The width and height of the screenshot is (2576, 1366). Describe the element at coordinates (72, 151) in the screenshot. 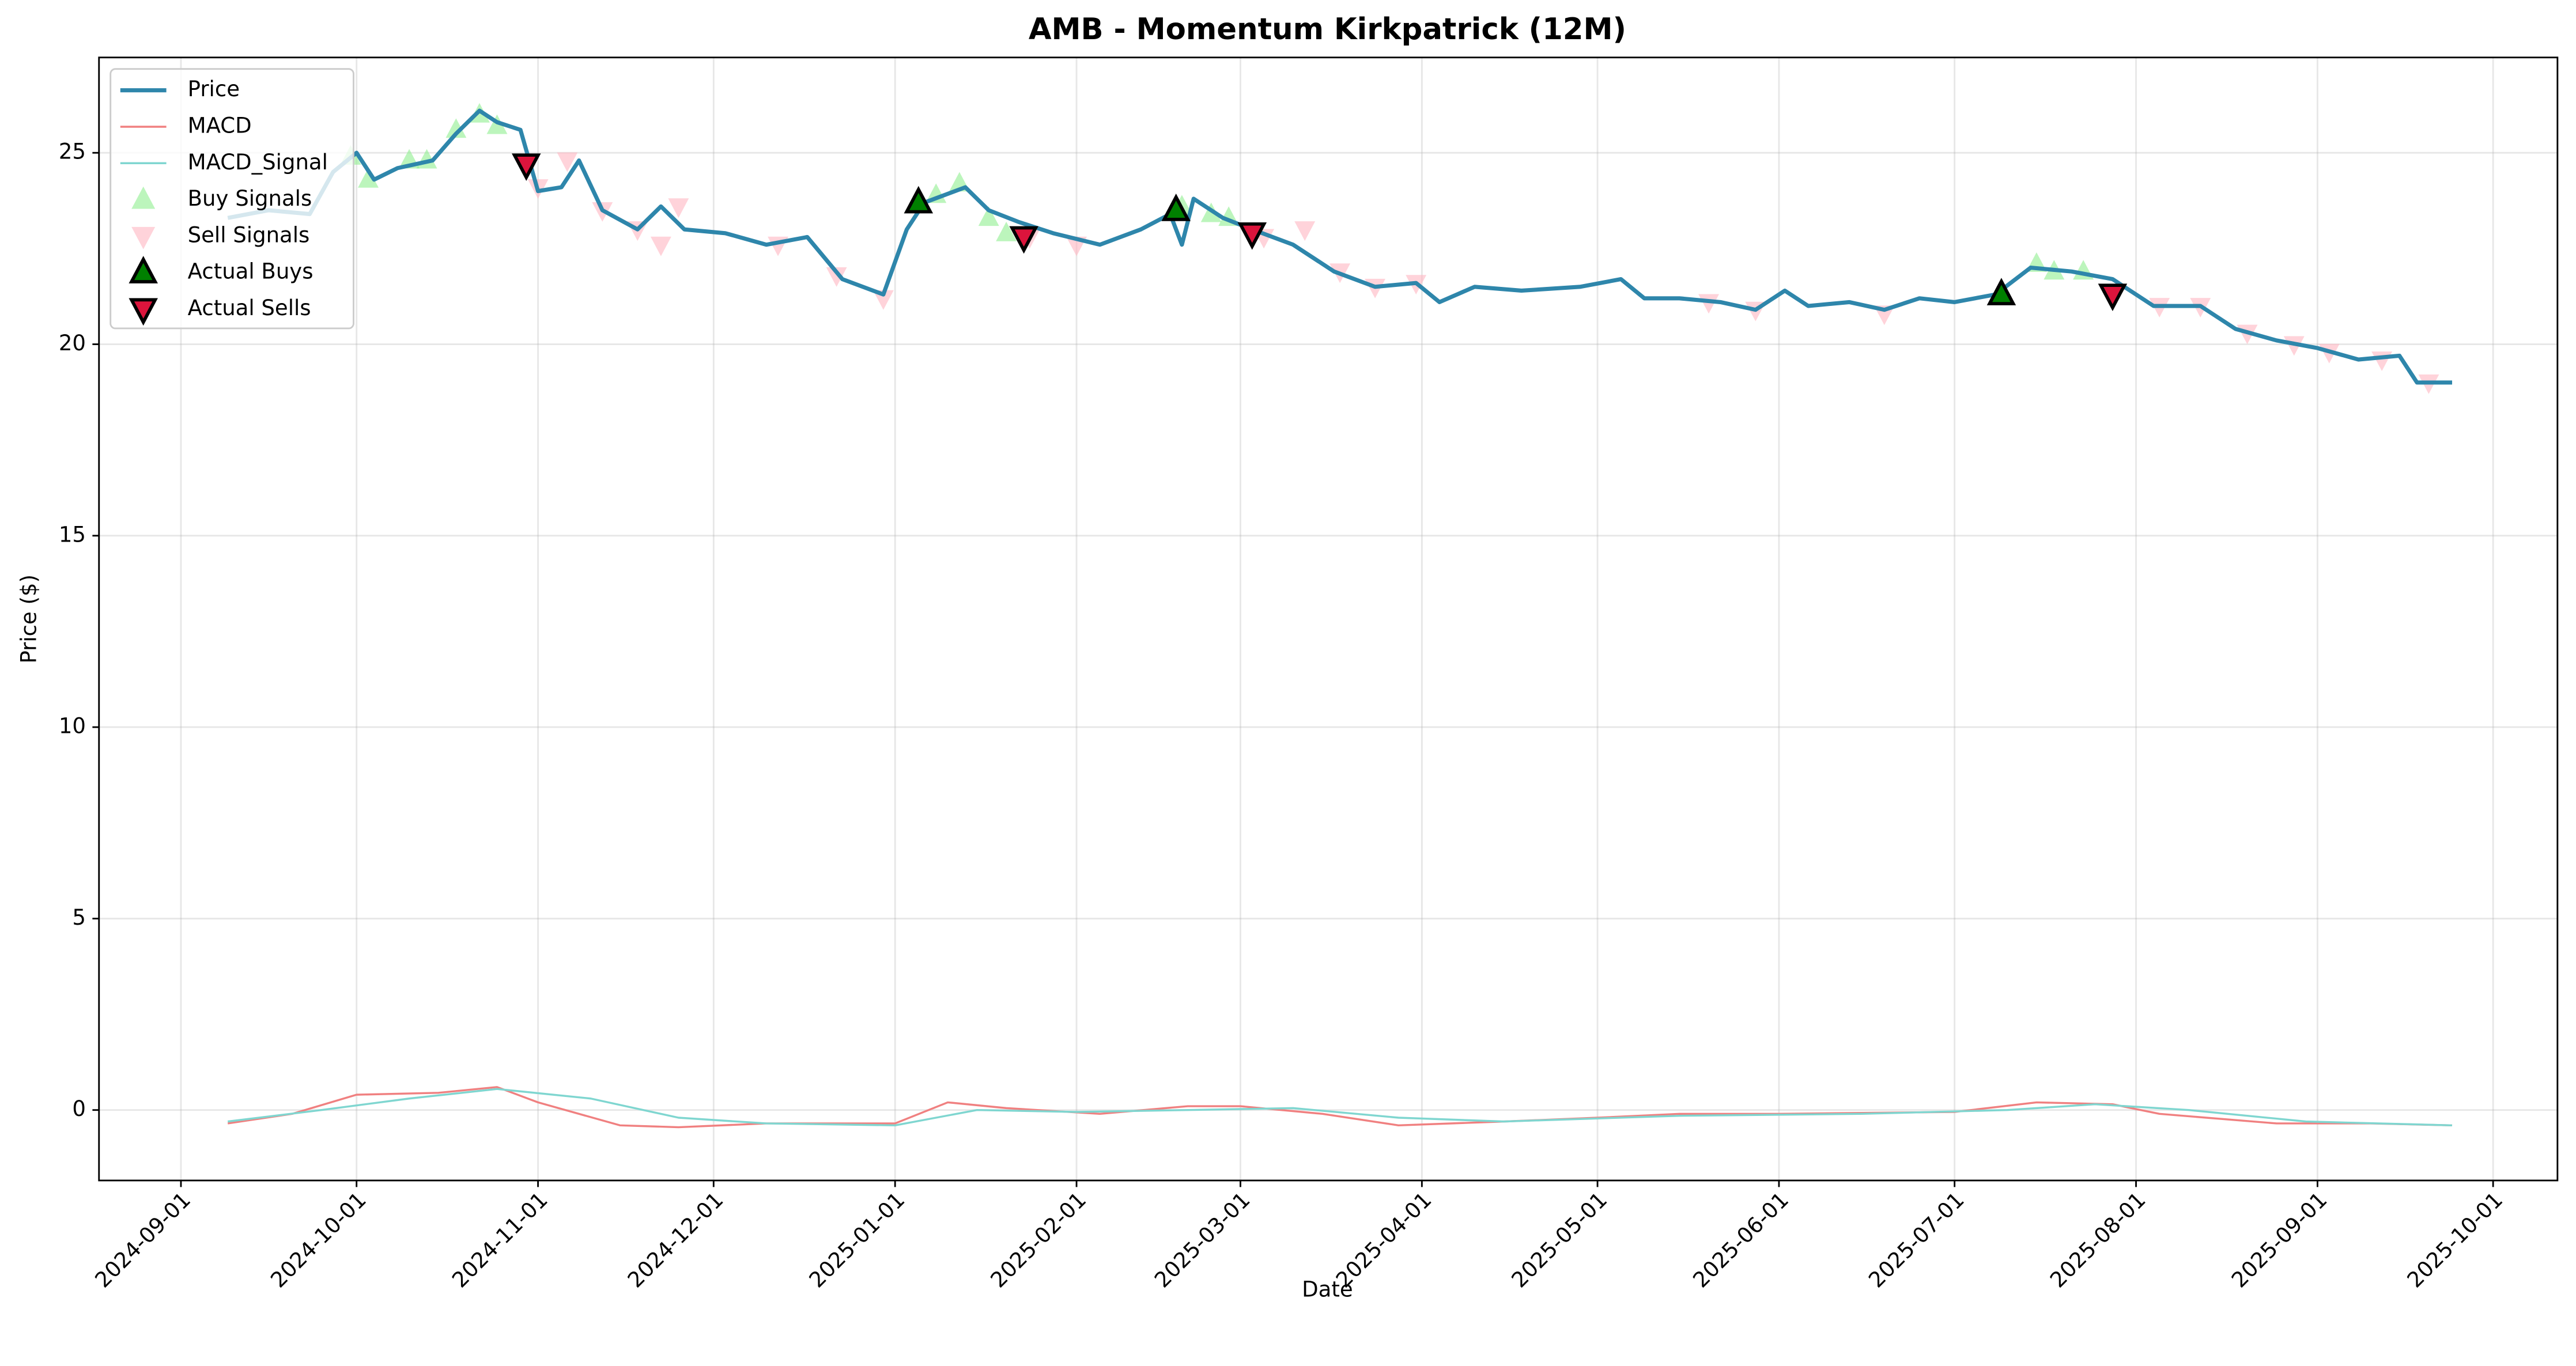

I see `y-tick-label: 25` at that location.